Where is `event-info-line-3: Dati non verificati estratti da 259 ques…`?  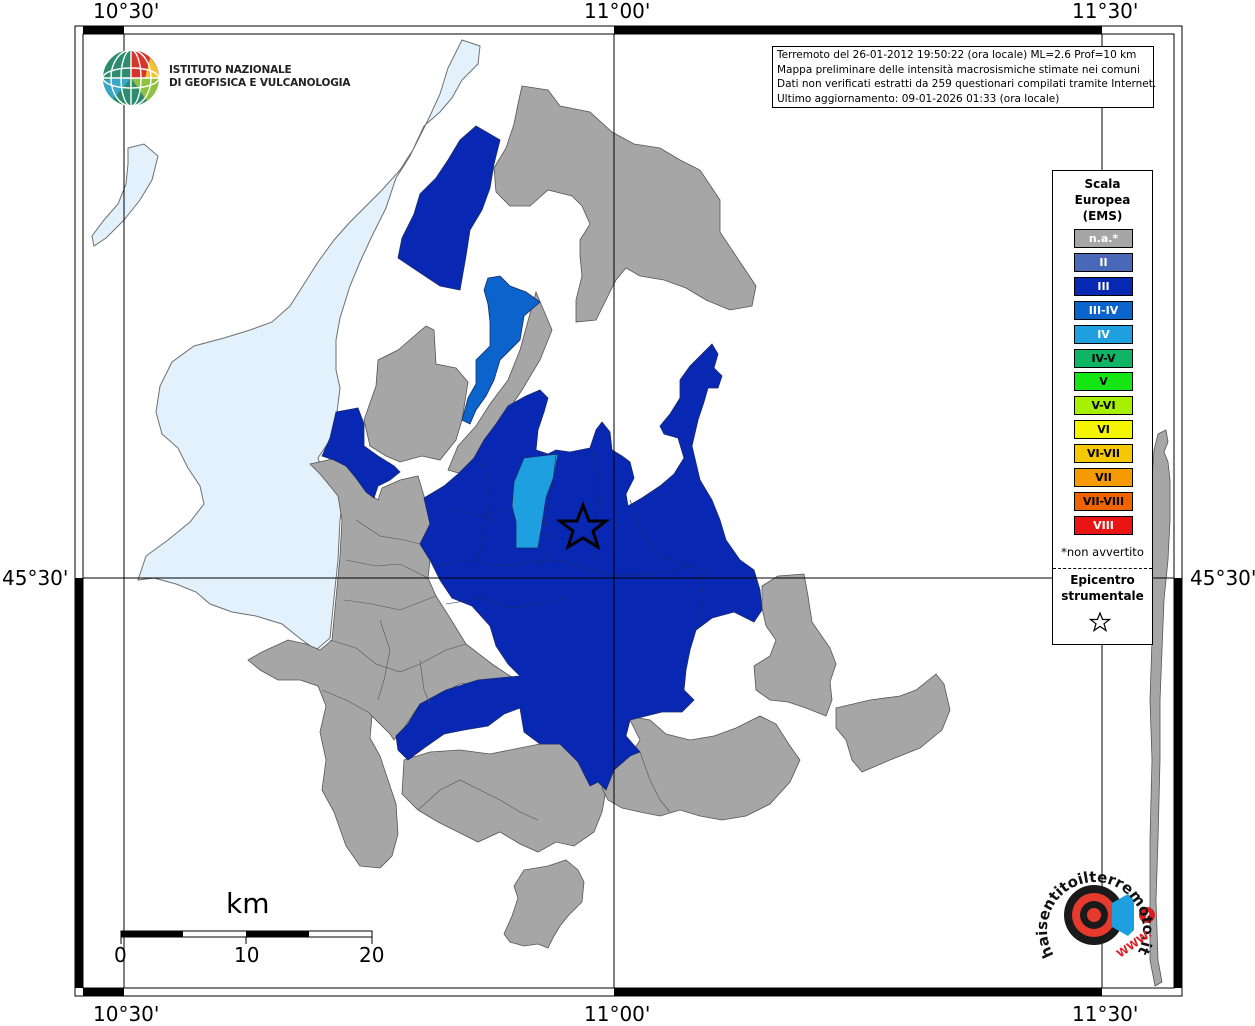
event-info-line-3: Dati non verificati estratti da 259 ques… is located at coordinates (967, 84).